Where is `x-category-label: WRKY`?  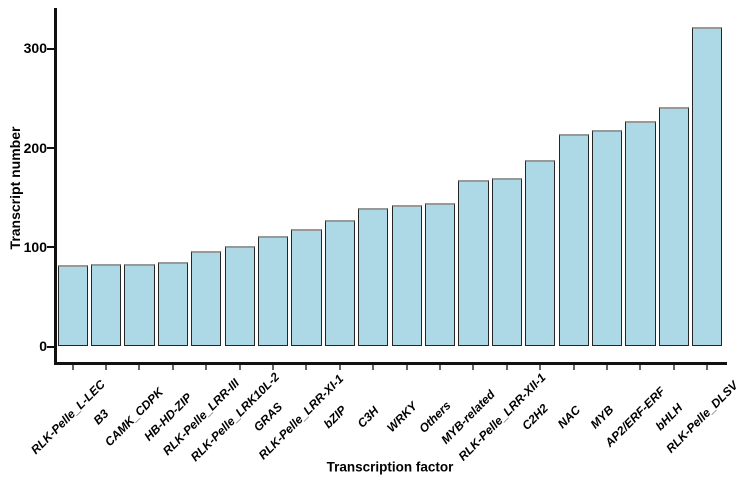
x-category-label: WRKY is located at coordinates (401, 417).